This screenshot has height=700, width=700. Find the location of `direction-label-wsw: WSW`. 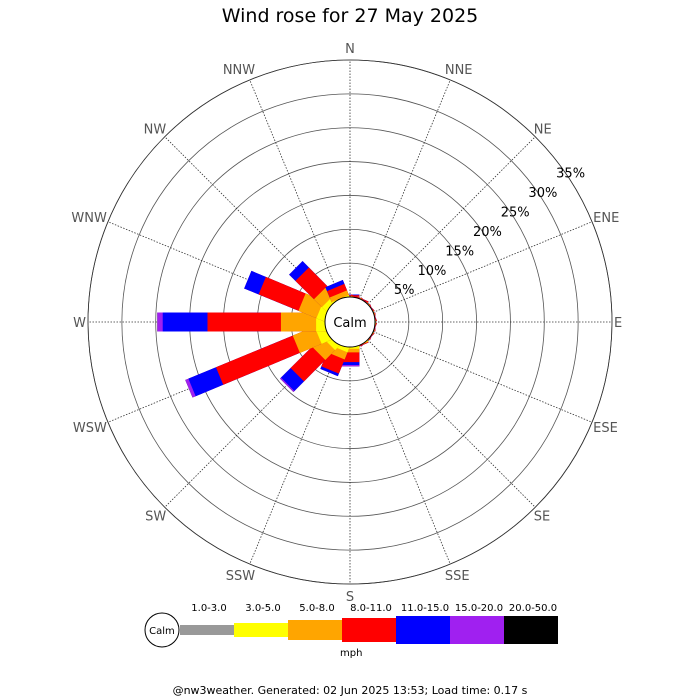

direction-label-wsw: WSW is located at coordinates (90, 428).